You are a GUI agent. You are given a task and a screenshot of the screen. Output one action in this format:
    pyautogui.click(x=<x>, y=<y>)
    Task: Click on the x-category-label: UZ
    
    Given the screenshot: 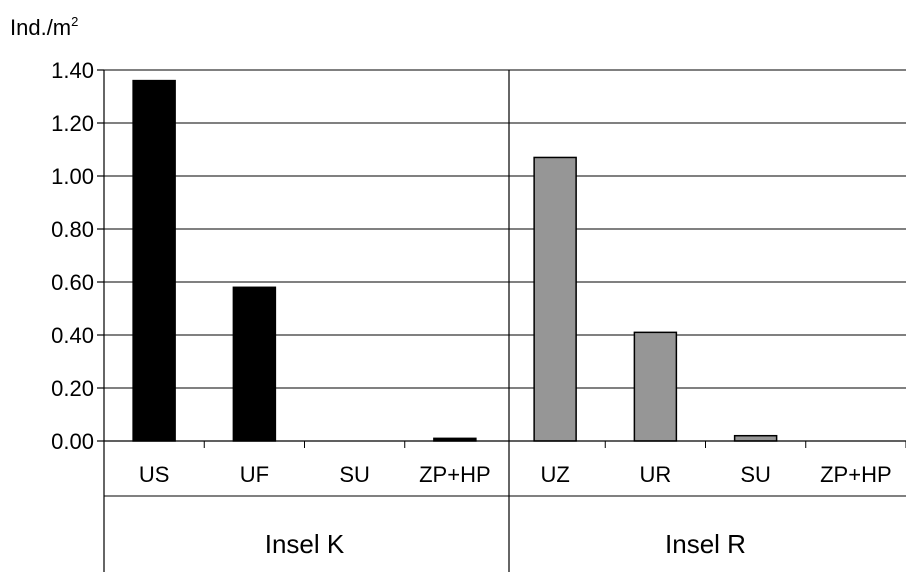 What is the action you would take?
    pyautogui.click(x=554, y=474)
    